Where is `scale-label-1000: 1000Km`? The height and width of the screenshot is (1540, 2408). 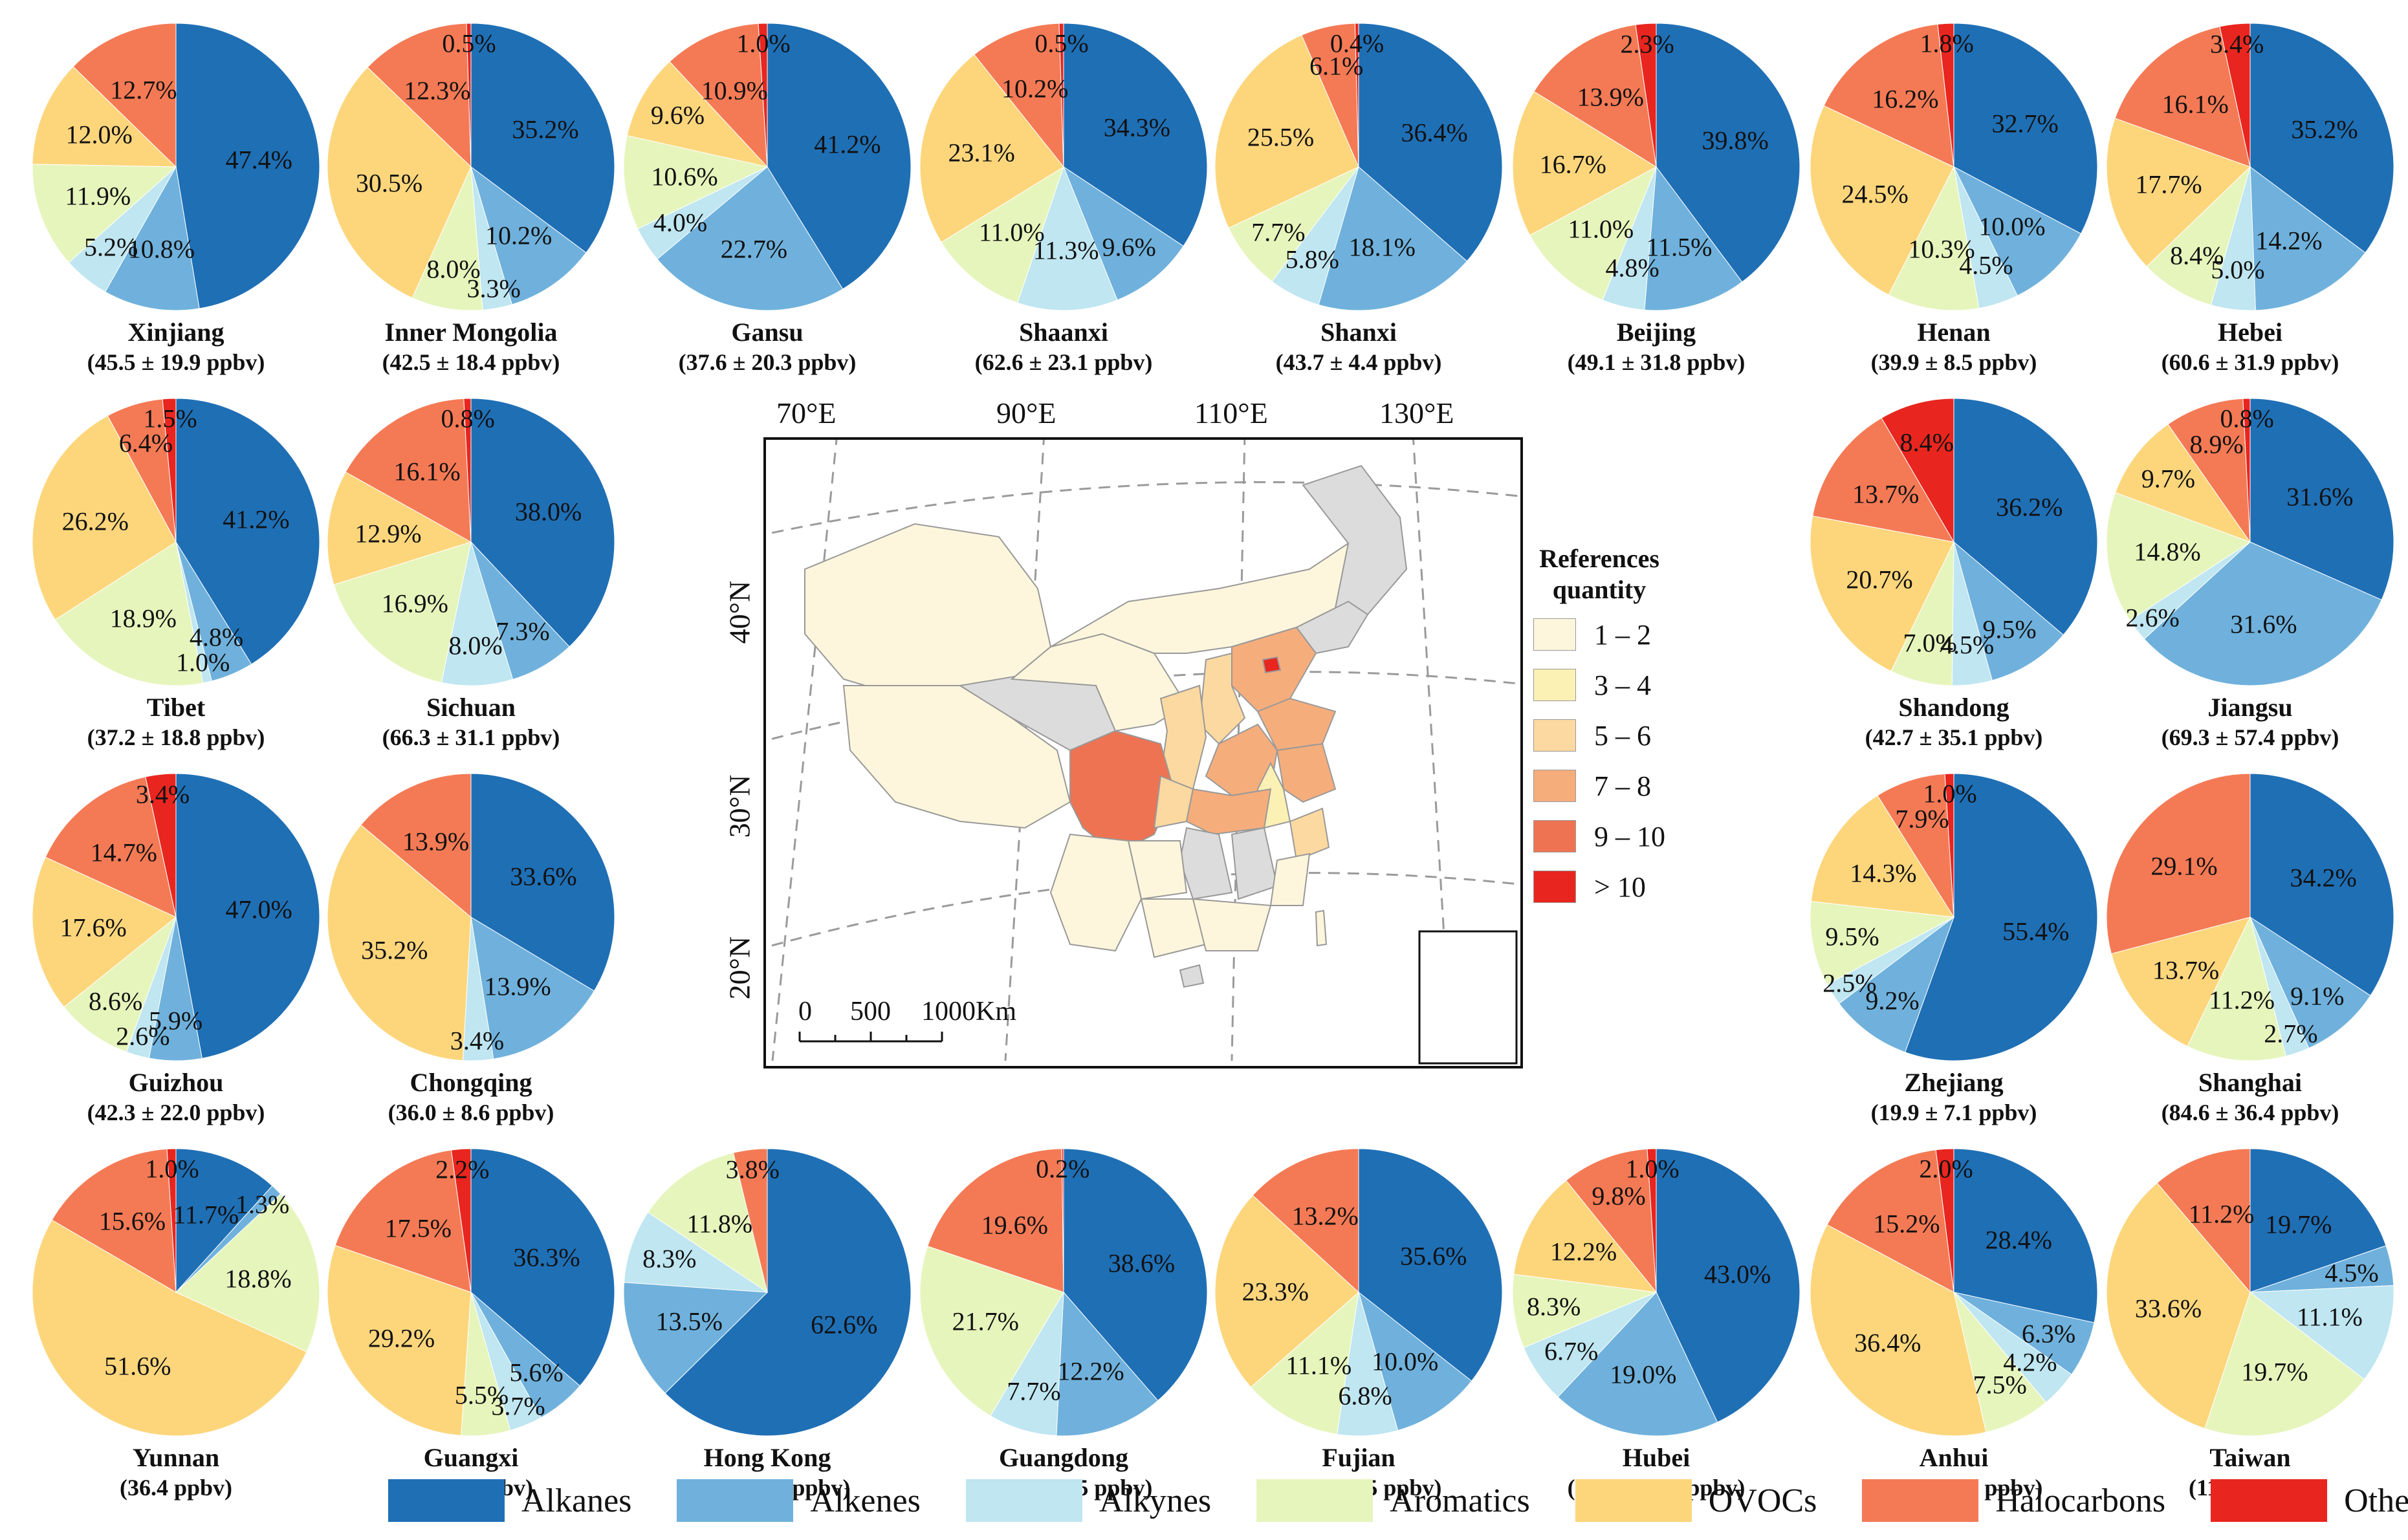
scale-label-1000: 1000Km is located at coordinates (969, 1011).